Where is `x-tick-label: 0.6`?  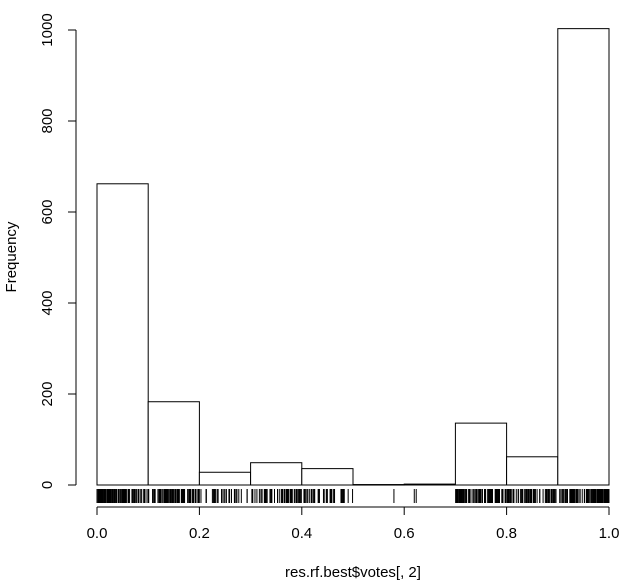 x-tick-label: 0.6 is located at coordinates (404, 533).